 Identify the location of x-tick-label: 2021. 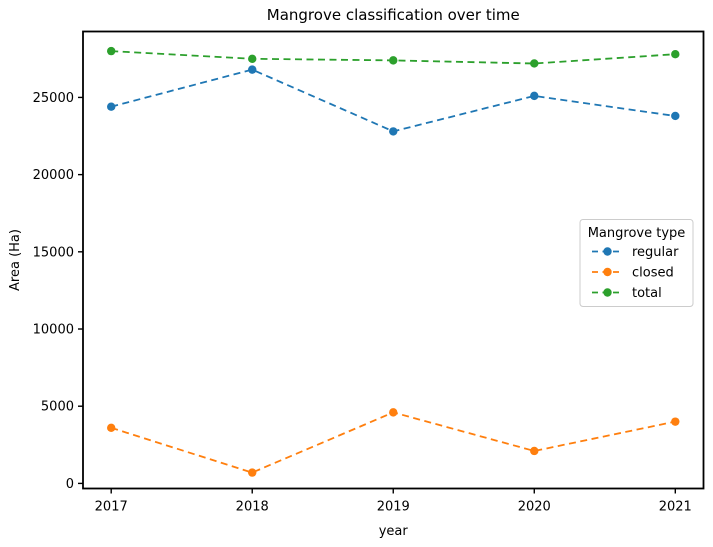
(675, 507).